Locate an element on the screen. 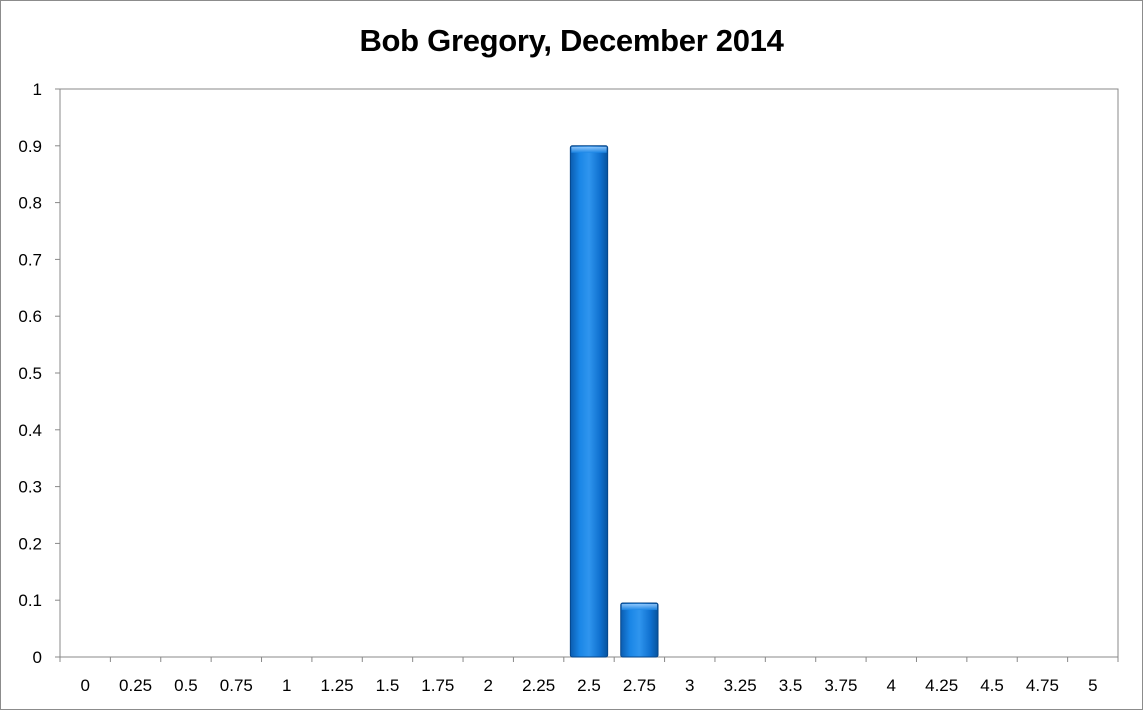 The width and height of the screenshot is (1143, 710). x-tick-label: 2.25 is located at coordinates (538, 685).